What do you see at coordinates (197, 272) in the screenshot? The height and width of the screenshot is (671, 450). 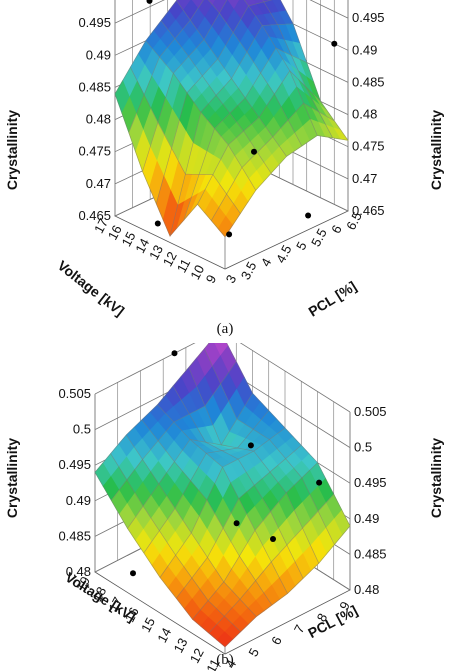 I see `x-tick-label: 10` at bounding box center [197, 272].